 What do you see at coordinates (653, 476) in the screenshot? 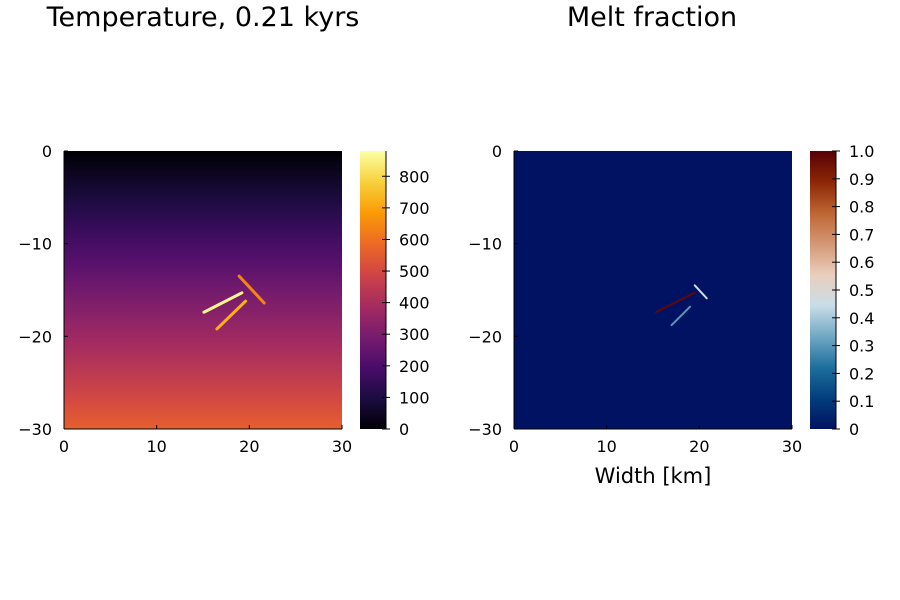
I see `melt-xlabel: Width [km]` at bounding box center [653, 476].